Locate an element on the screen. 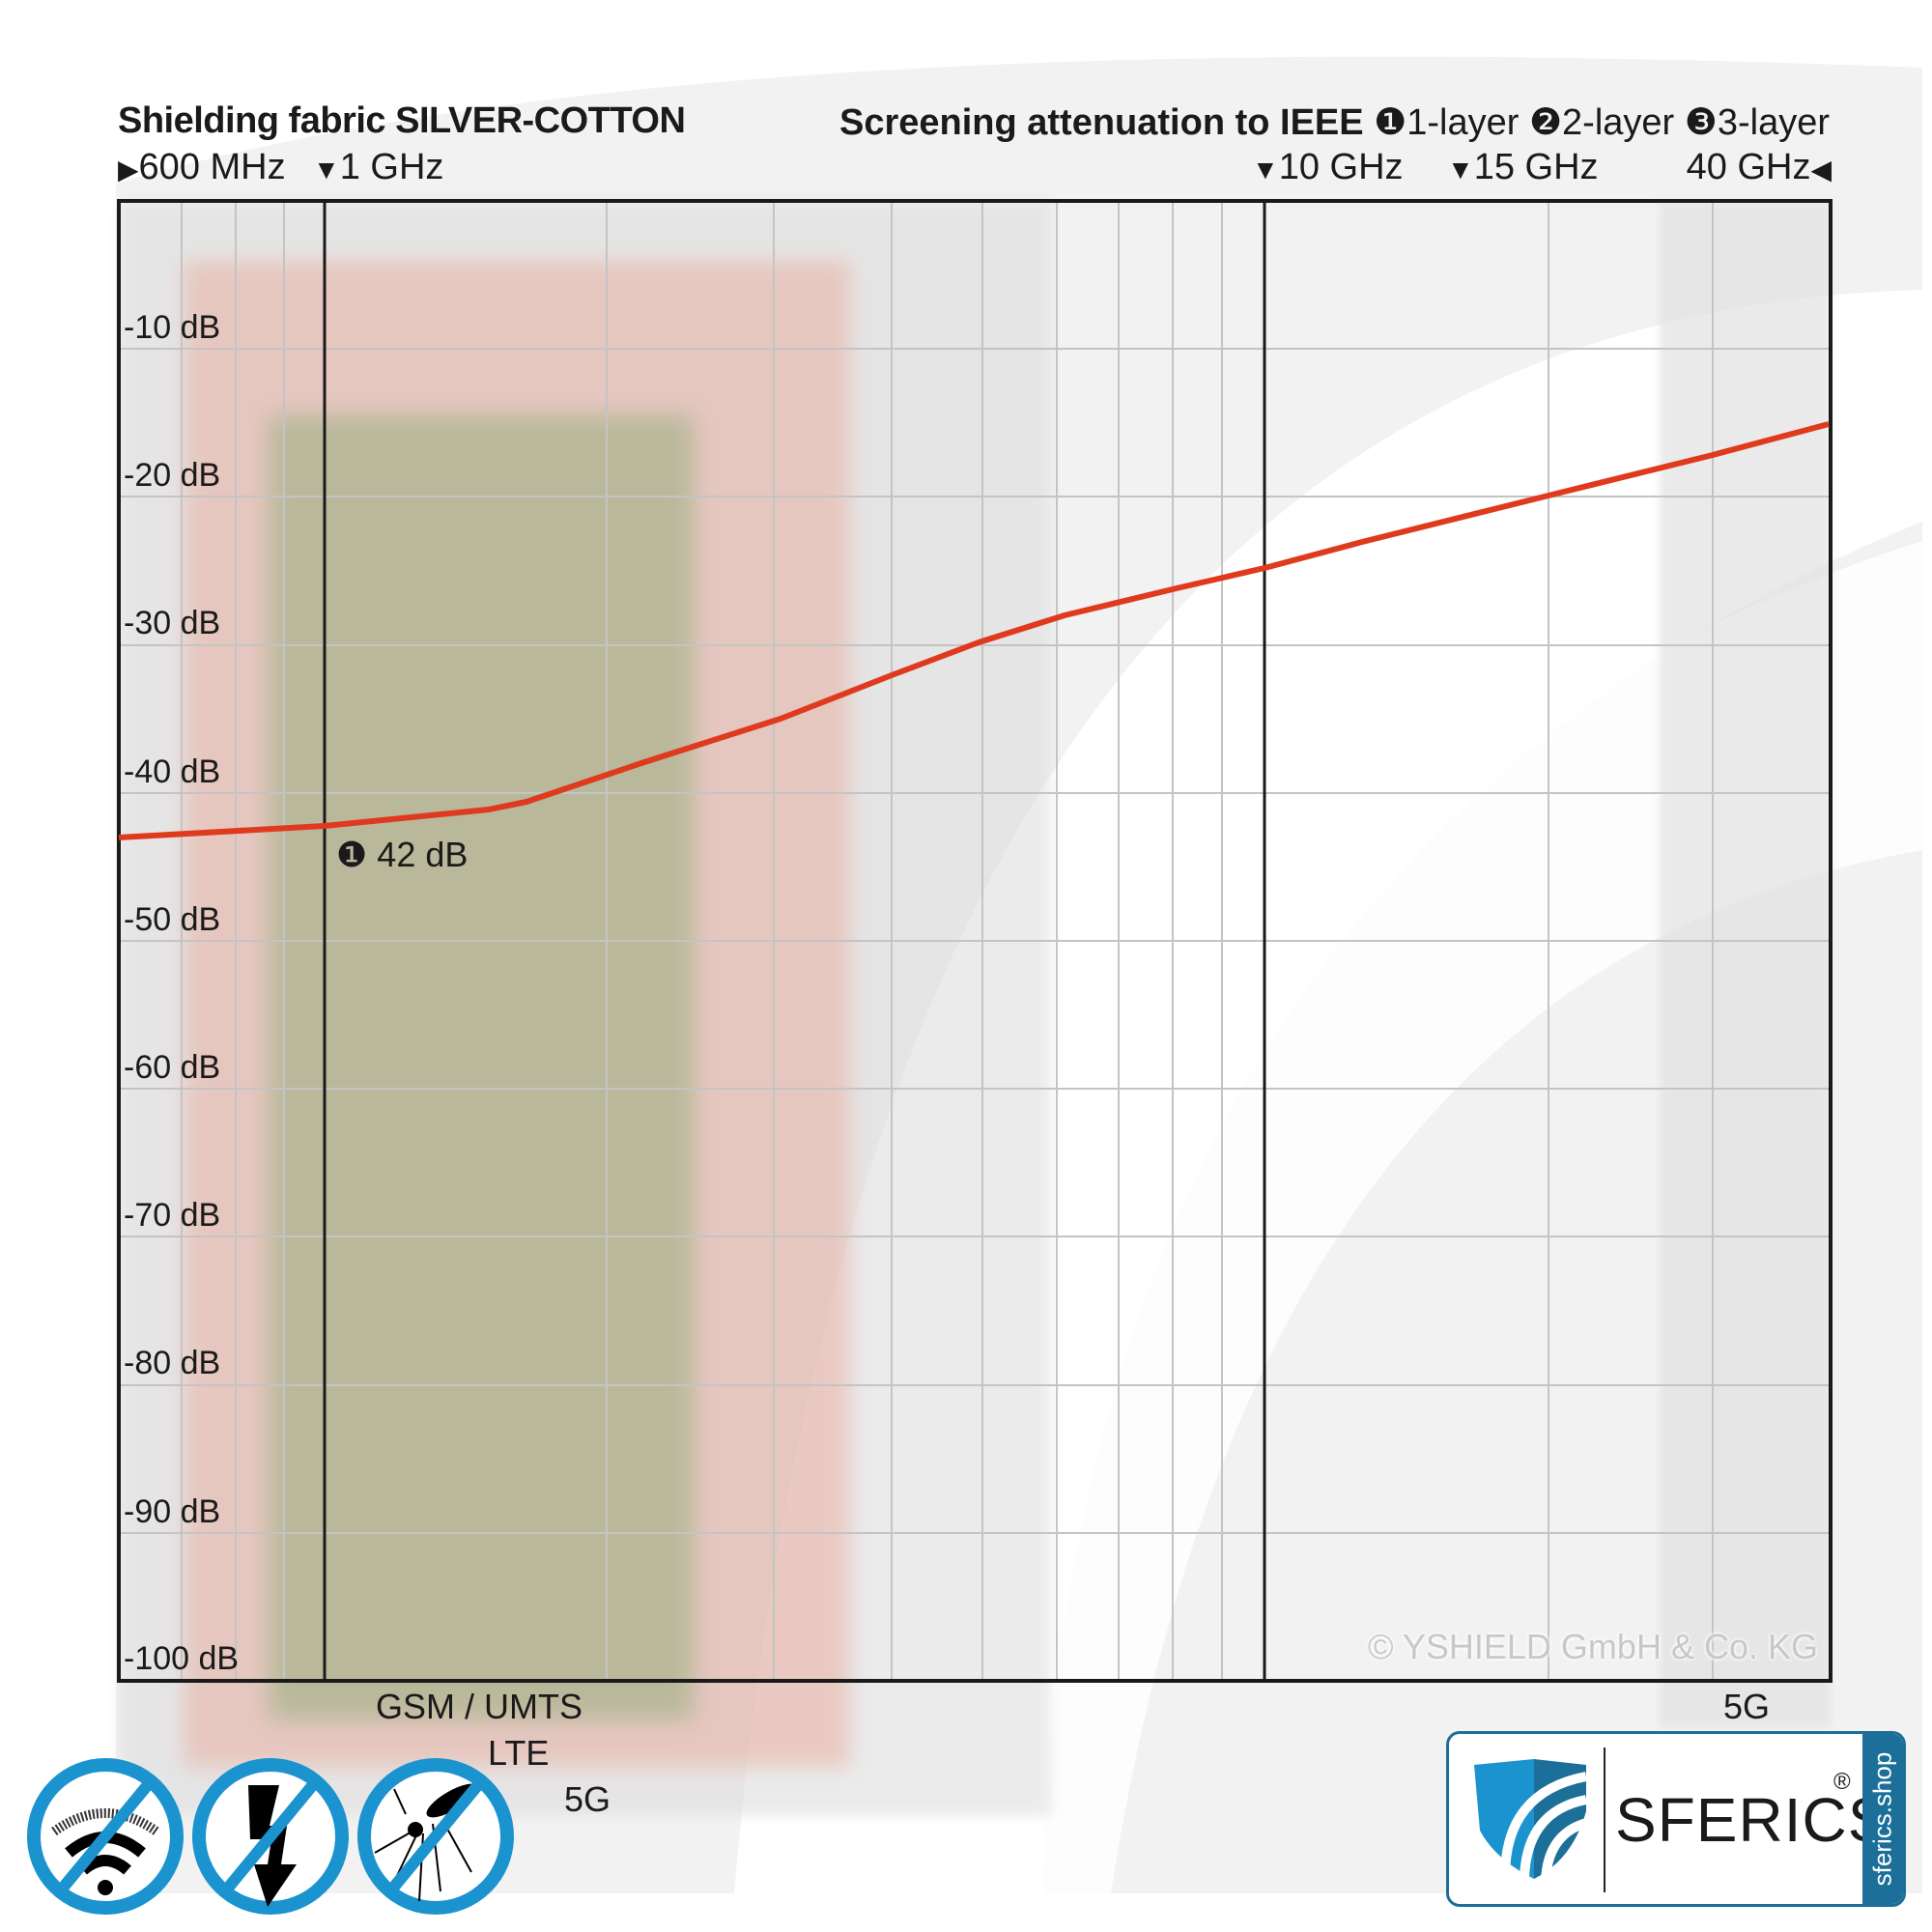 The height and width of the screenshot is (1932, 1932). no-wifi-icon is located at coordinates (105, 1836).